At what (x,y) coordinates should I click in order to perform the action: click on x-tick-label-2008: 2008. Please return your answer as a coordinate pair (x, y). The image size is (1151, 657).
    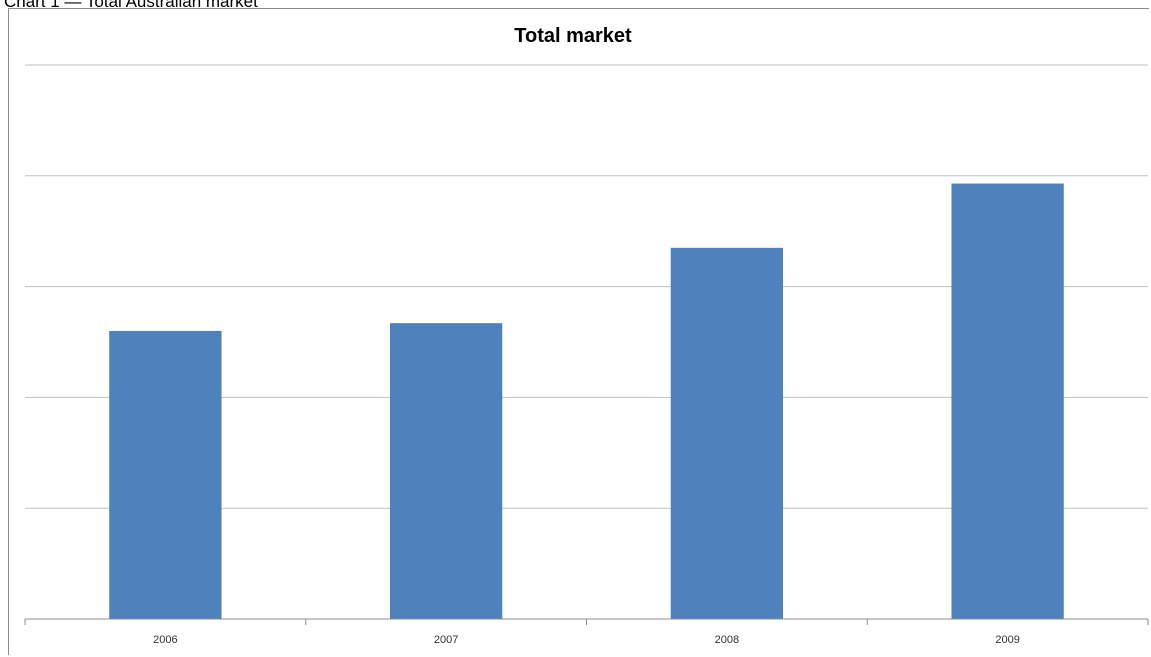
    Looking at the image, I should click on (727, 640).